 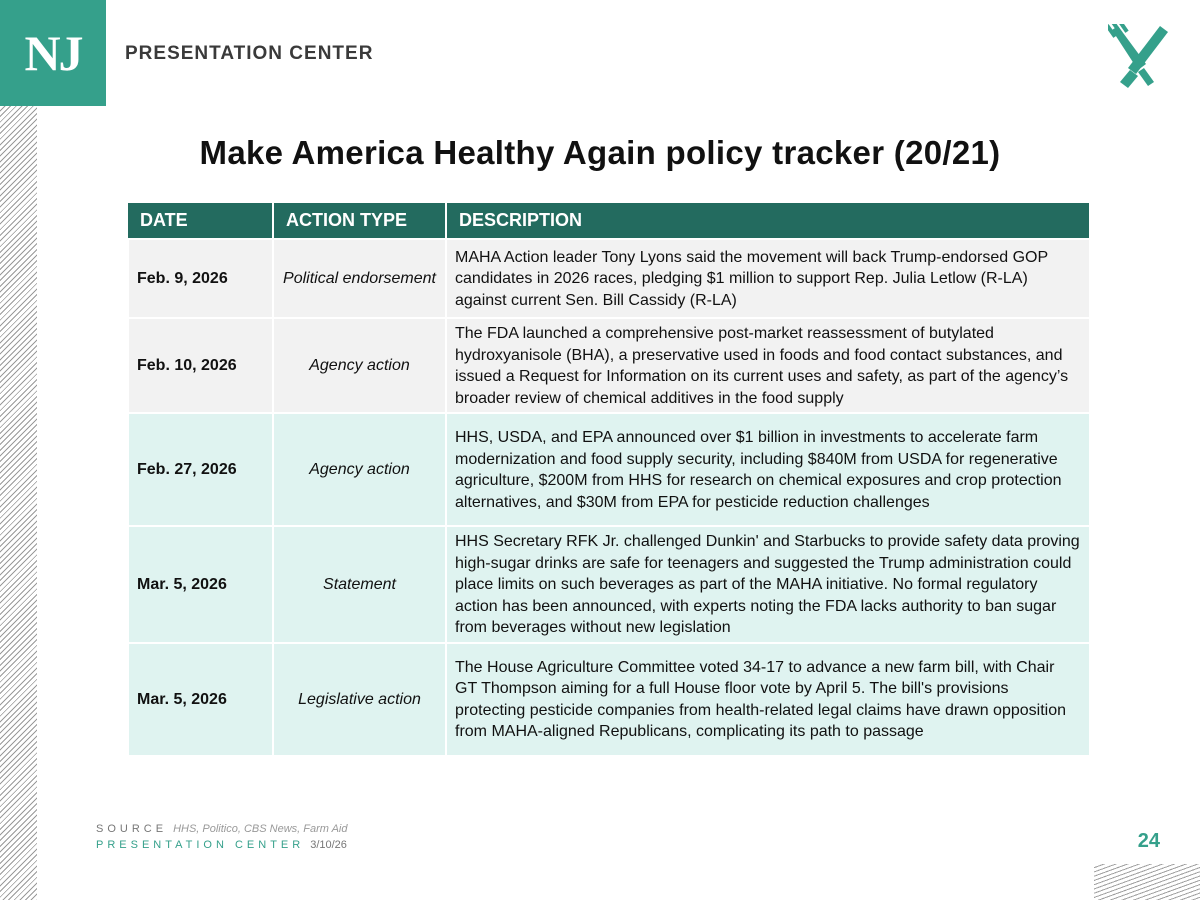 What do you see at coordinates (328, 845) in the screenshot?
I see `date: 3/10/26` at bounding box center [328, 845].